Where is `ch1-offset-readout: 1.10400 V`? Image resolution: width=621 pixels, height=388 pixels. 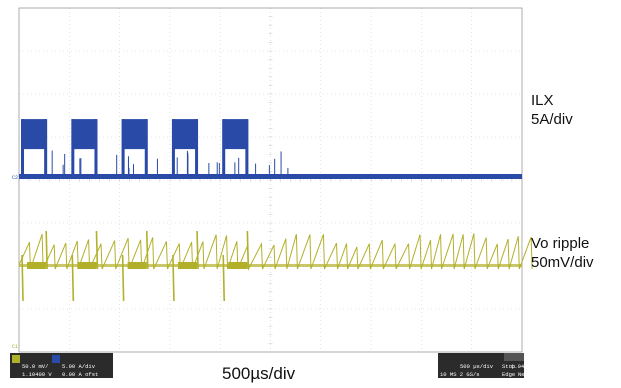
ch1-offset-readout: 1.10400 V is located at coordinates (37, 374).